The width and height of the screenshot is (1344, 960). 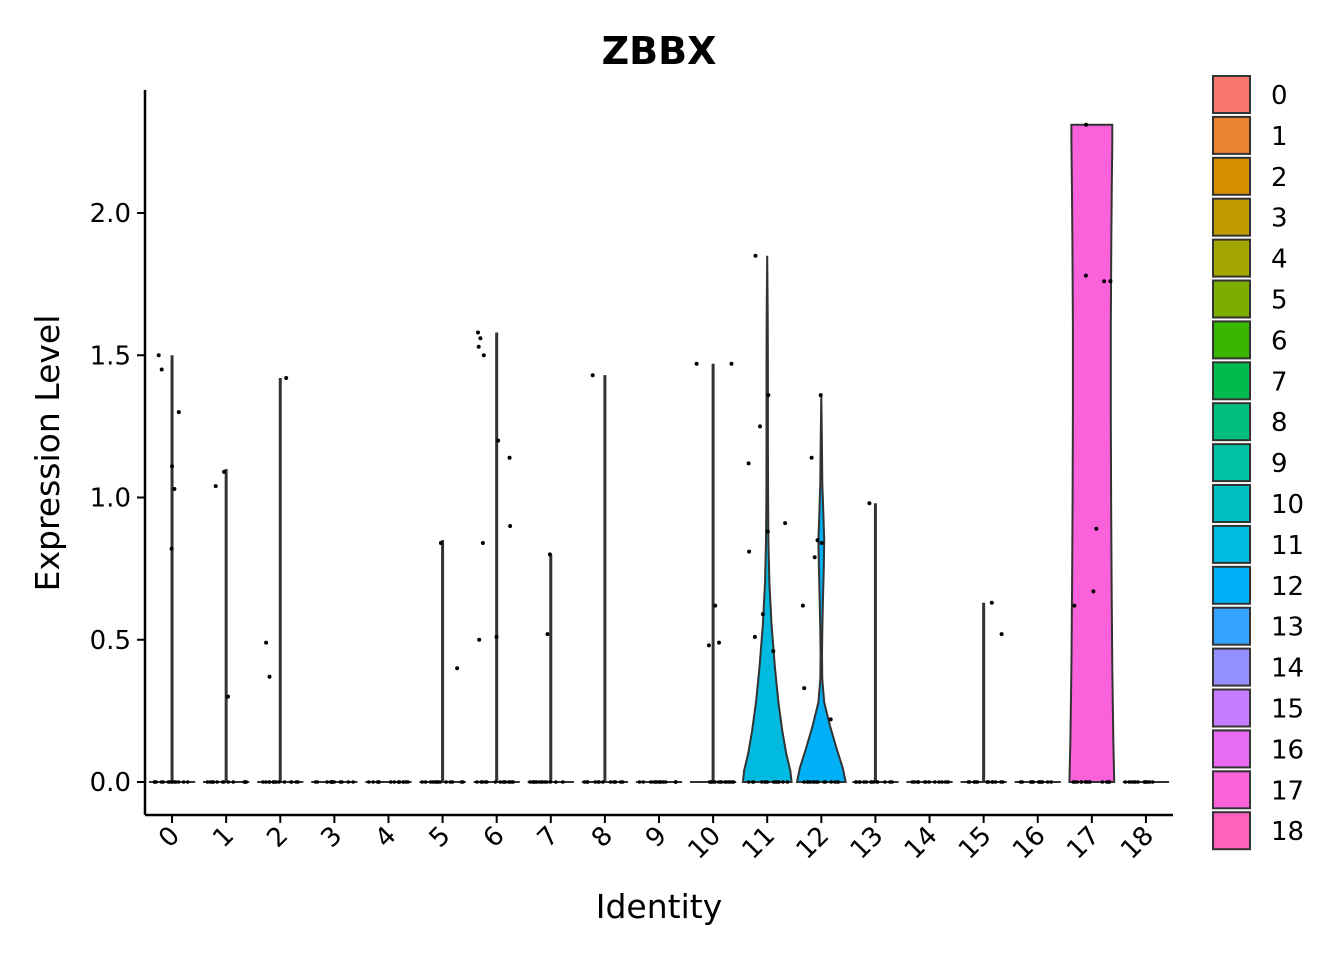 I want to click on y-tick-label: 2.0, so click(x=110, y=214).